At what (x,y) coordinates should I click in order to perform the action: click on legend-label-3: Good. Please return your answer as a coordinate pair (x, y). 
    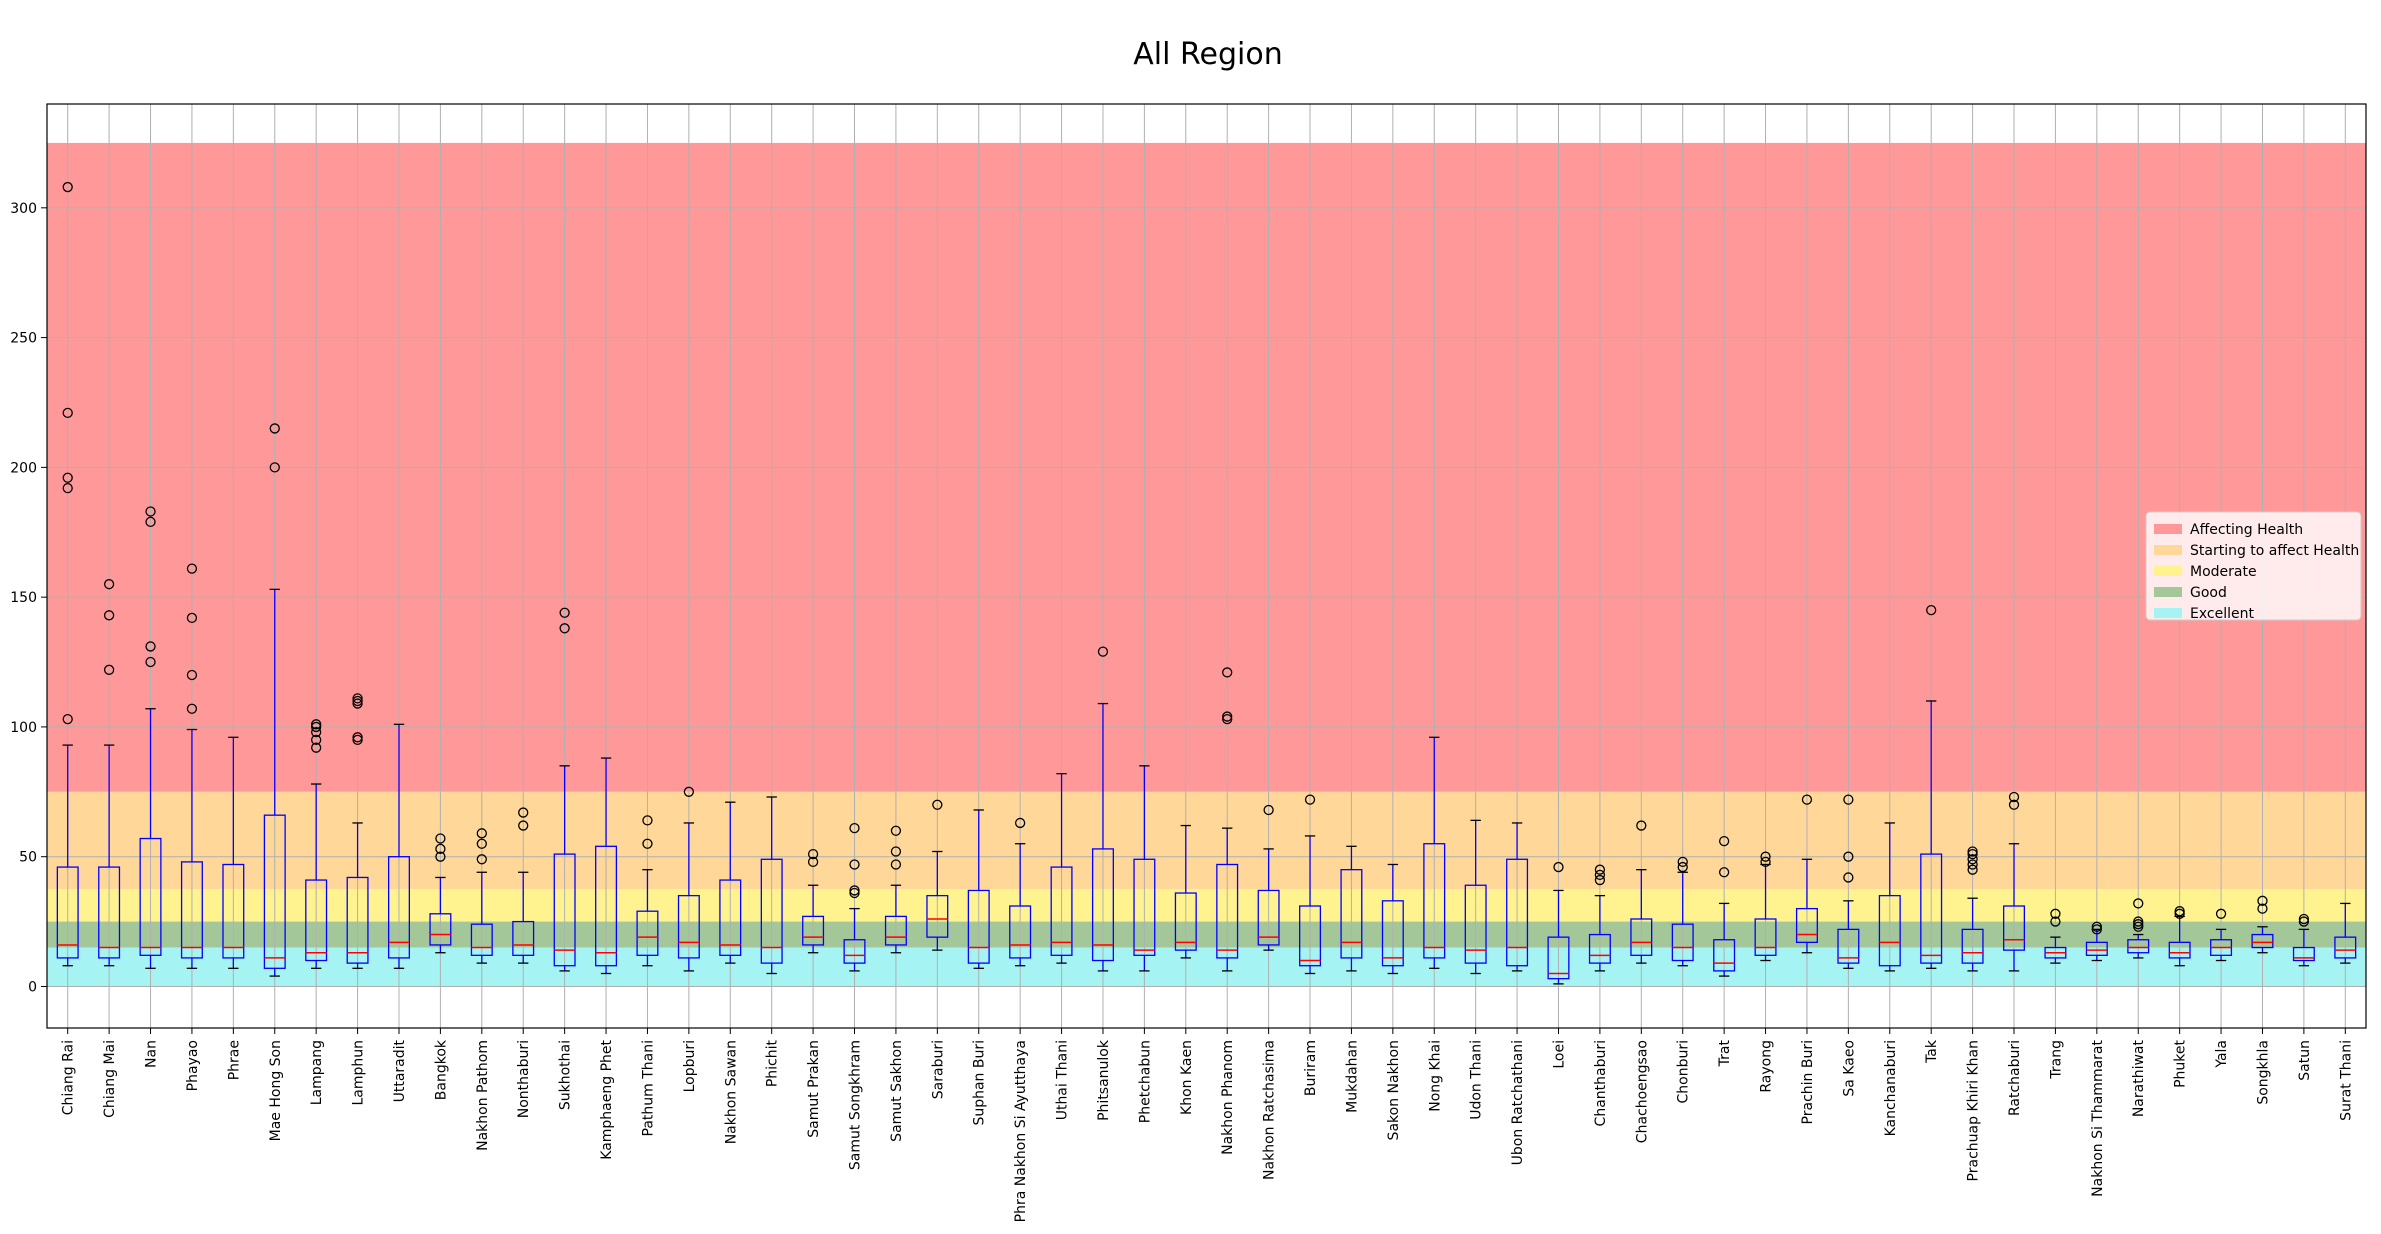
    Looking at the image, I should click on (2208, 593).